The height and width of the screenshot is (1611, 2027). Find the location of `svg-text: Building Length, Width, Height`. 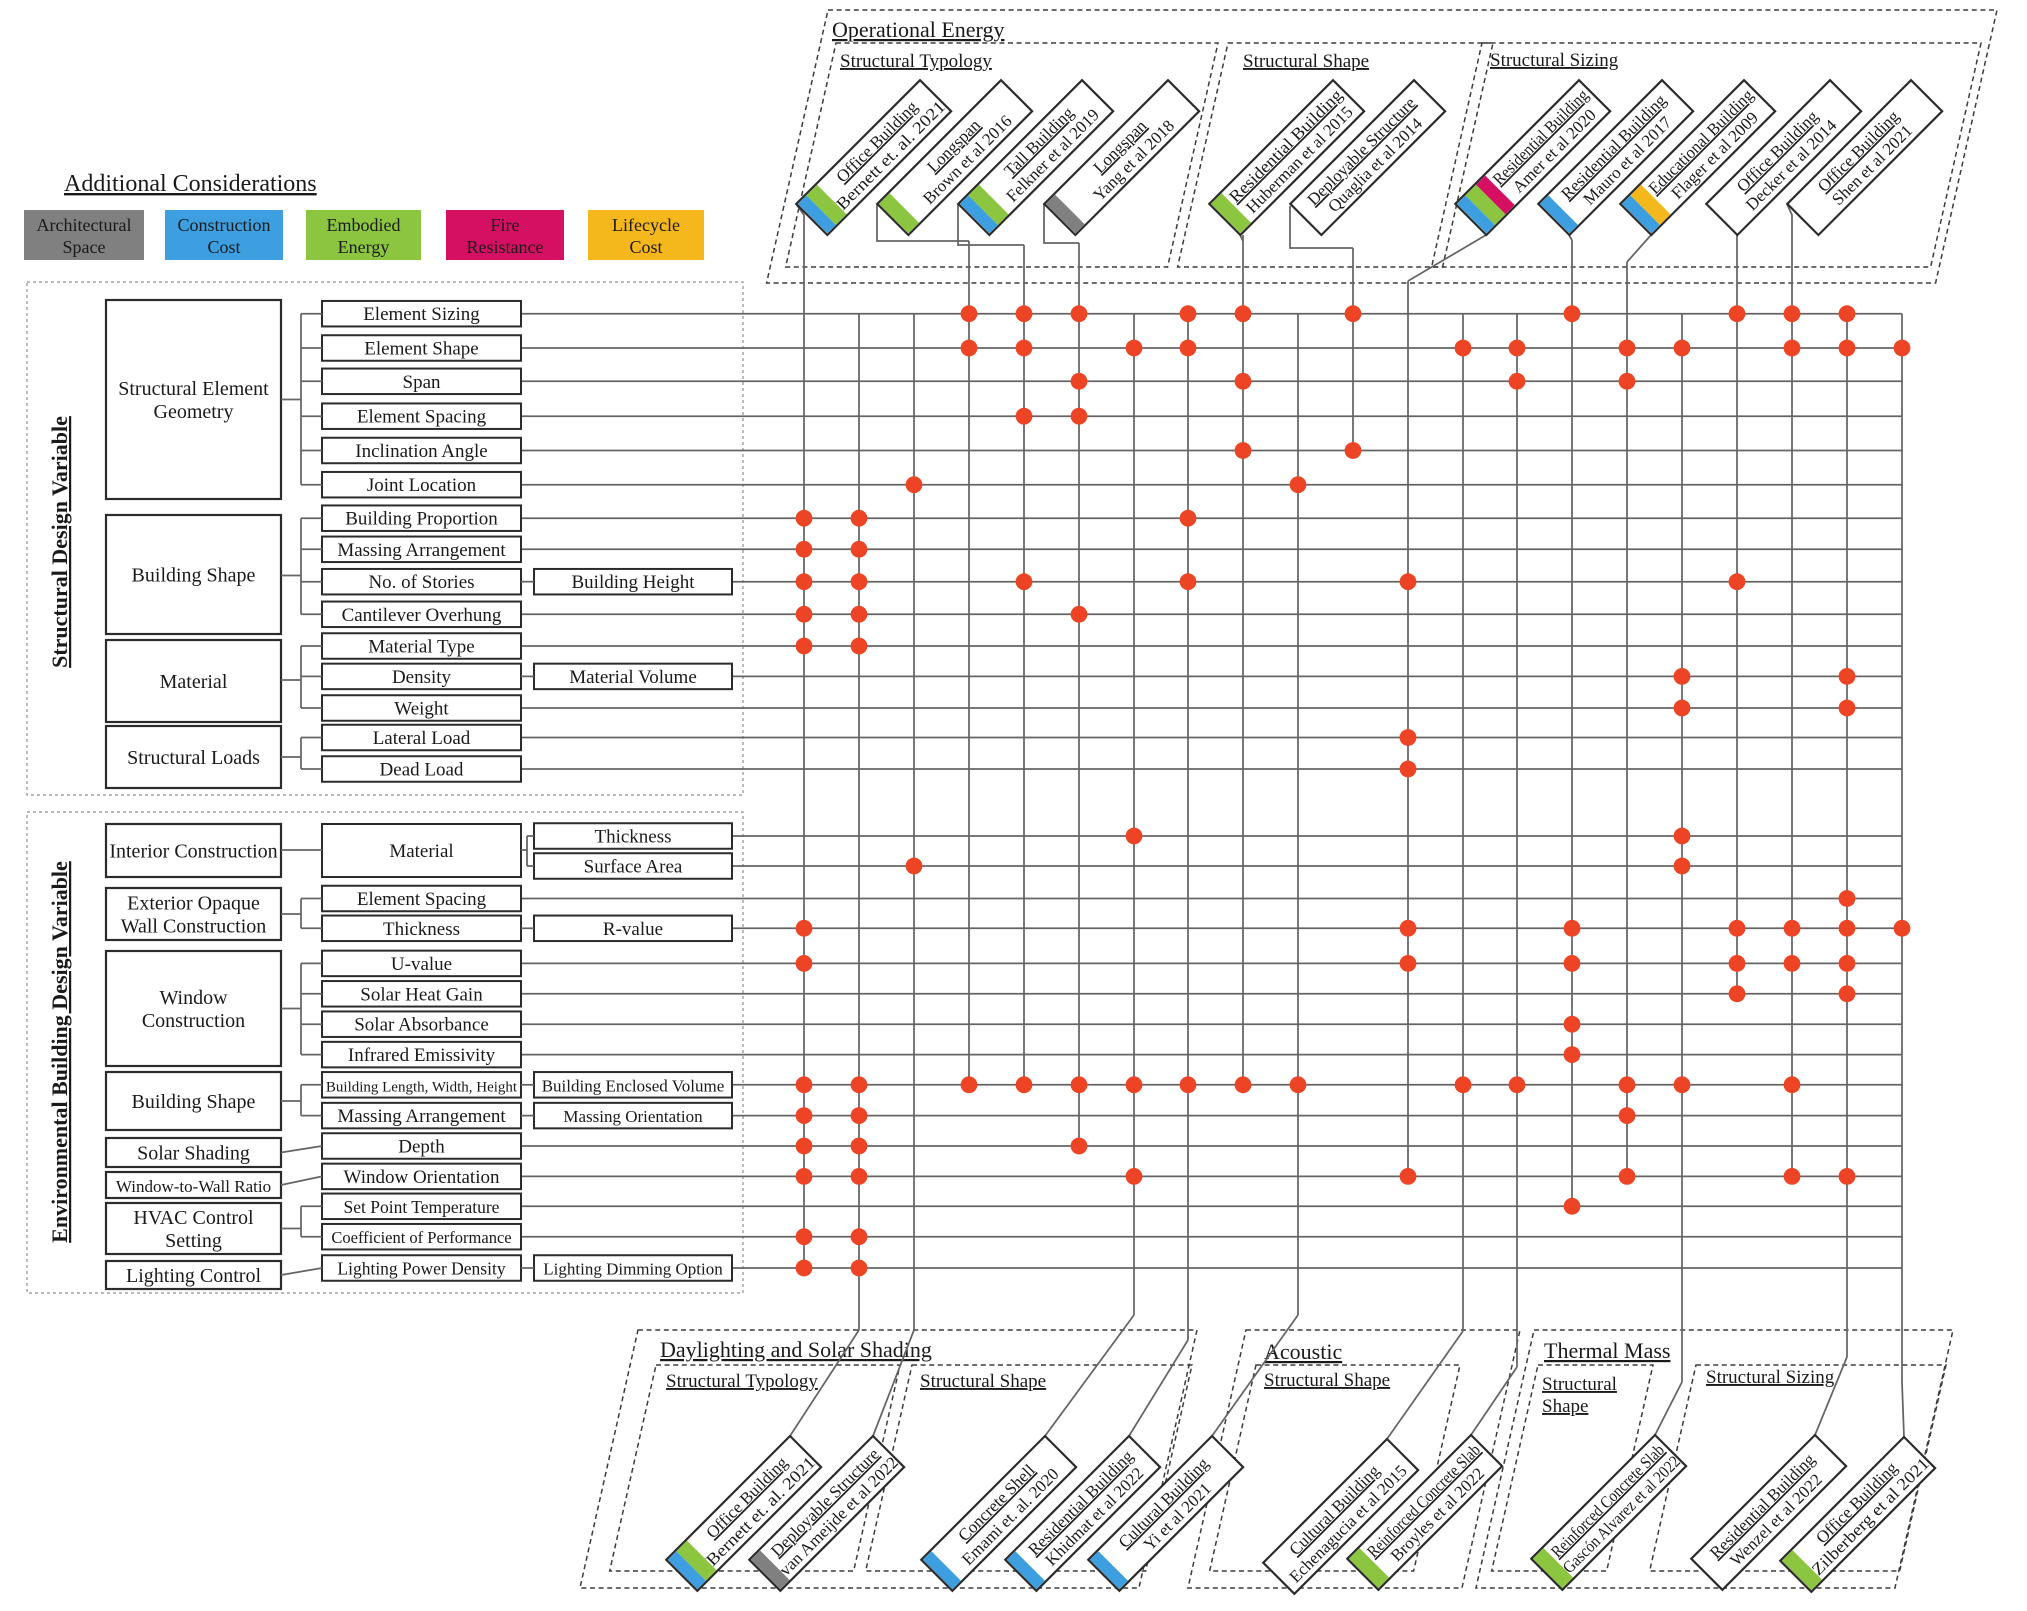

svg-text: Building Length, Width, Height is located at coordinates (422, 1087).